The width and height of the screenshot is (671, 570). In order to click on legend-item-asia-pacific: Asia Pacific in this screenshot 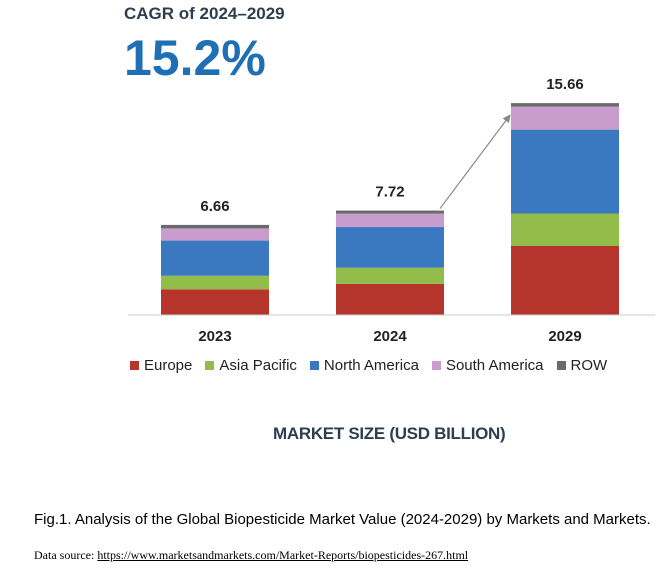, I will do `click(251, 365)`.